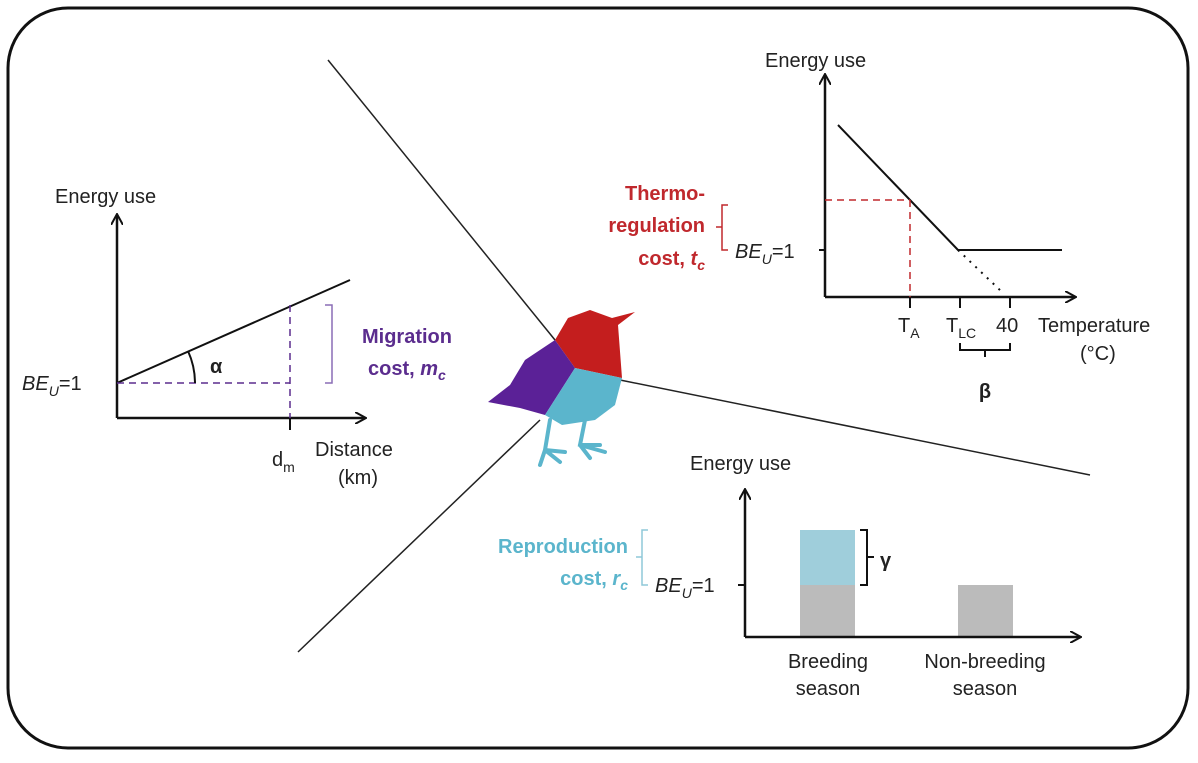 The height and width of the screenshot is (763, 1198). I want to click on x-tick-label: TA, so click(909, 328).